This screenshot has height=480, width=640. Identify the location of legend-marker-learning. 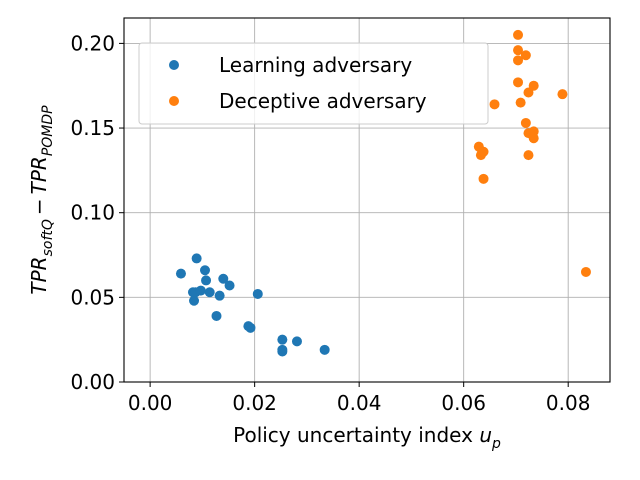
(174, 65).